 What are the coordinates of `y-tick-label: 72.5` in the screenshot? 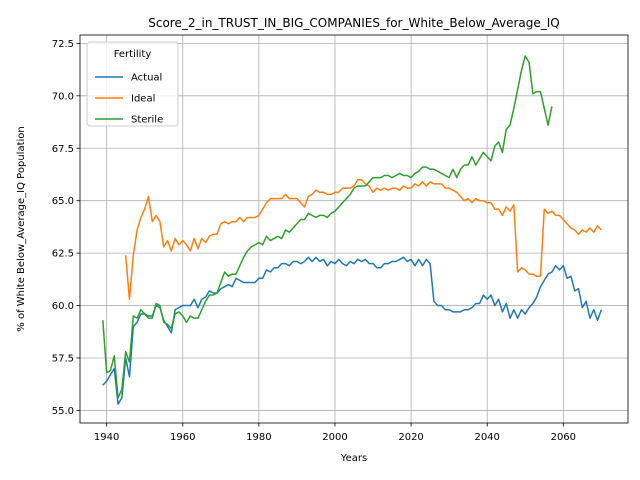 It's located at (63, 44).